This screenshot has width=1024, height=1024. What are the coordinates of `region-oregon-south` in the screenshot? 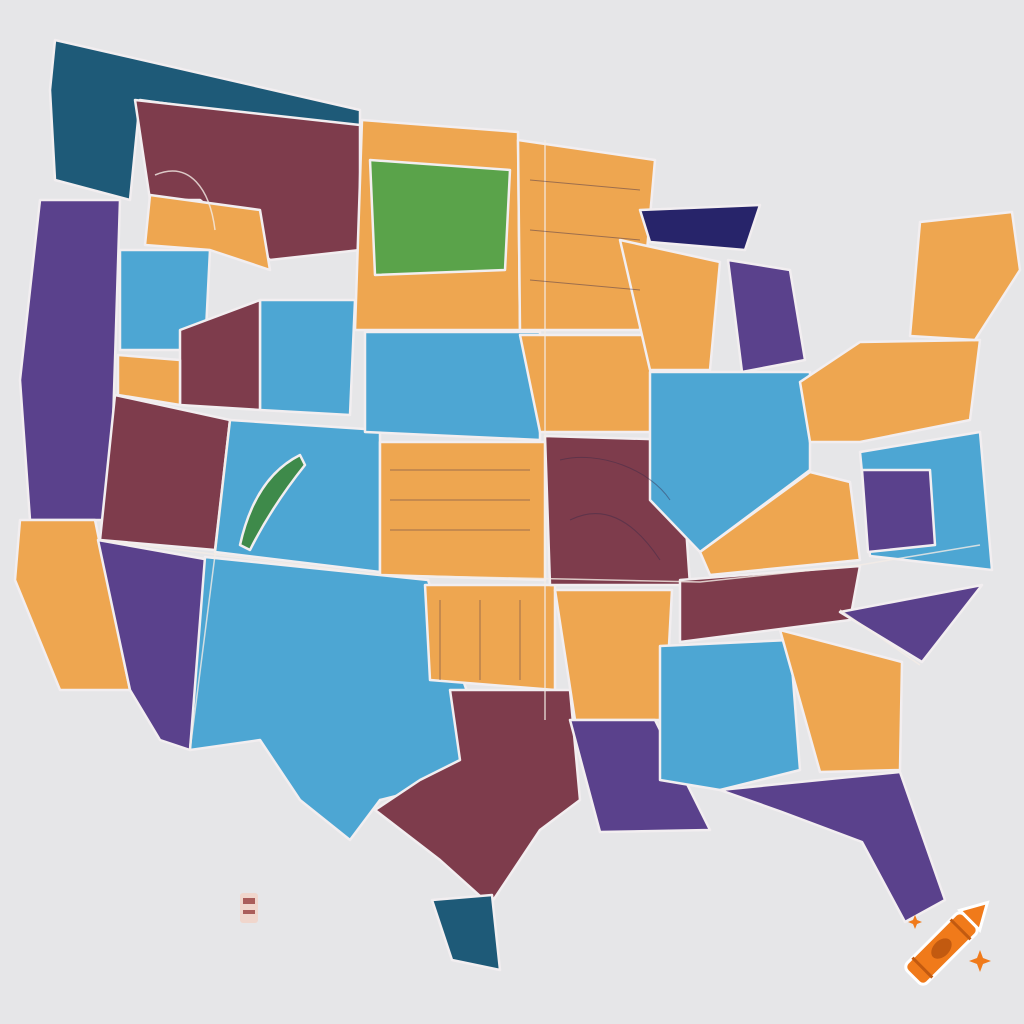 It's located at (149, 380).